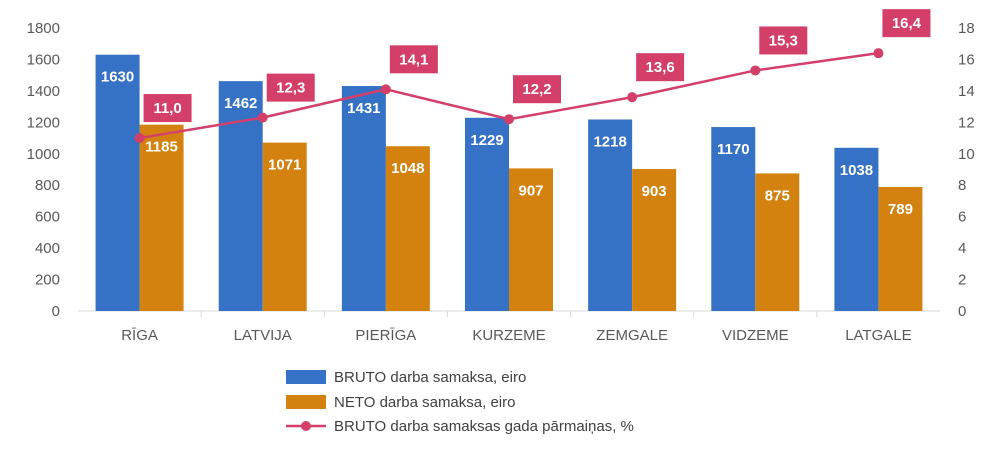  I want to click on neto-bar-label: 1048, so click(407, 168).